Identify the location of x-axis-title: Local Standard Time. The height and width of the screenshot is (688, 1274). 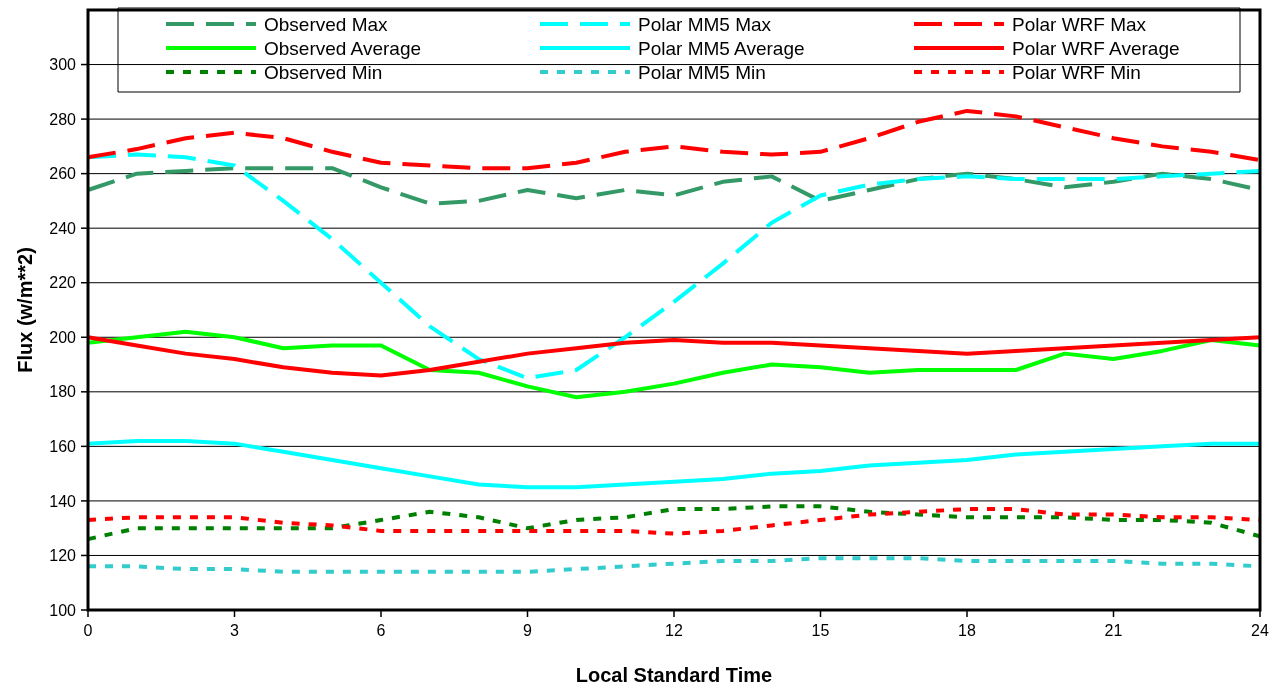
(674, 675).